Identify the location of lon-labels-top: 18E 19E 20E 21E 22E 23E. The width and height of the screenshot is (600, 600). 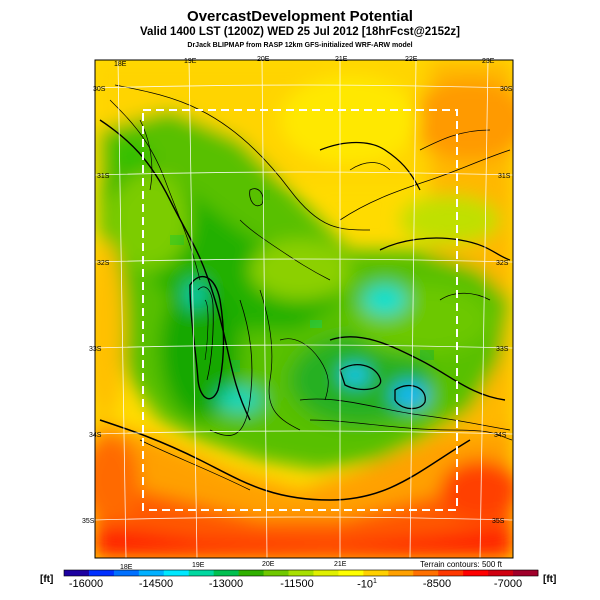
(304, 62).